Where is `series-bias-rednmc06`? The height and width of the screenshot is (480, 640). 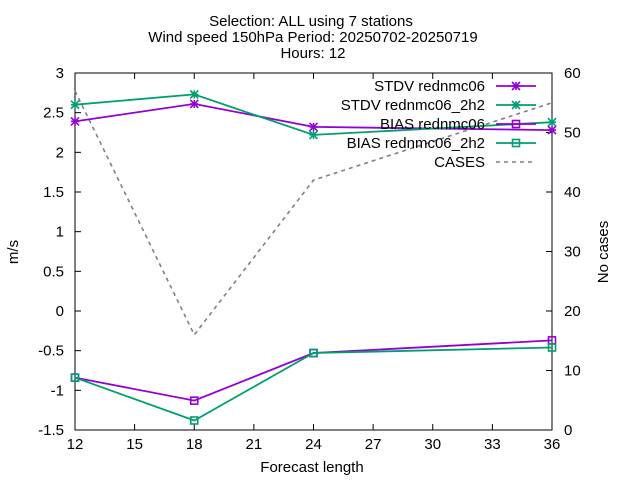 series-bias-rednmc06 is located at coordinates (313, 370).